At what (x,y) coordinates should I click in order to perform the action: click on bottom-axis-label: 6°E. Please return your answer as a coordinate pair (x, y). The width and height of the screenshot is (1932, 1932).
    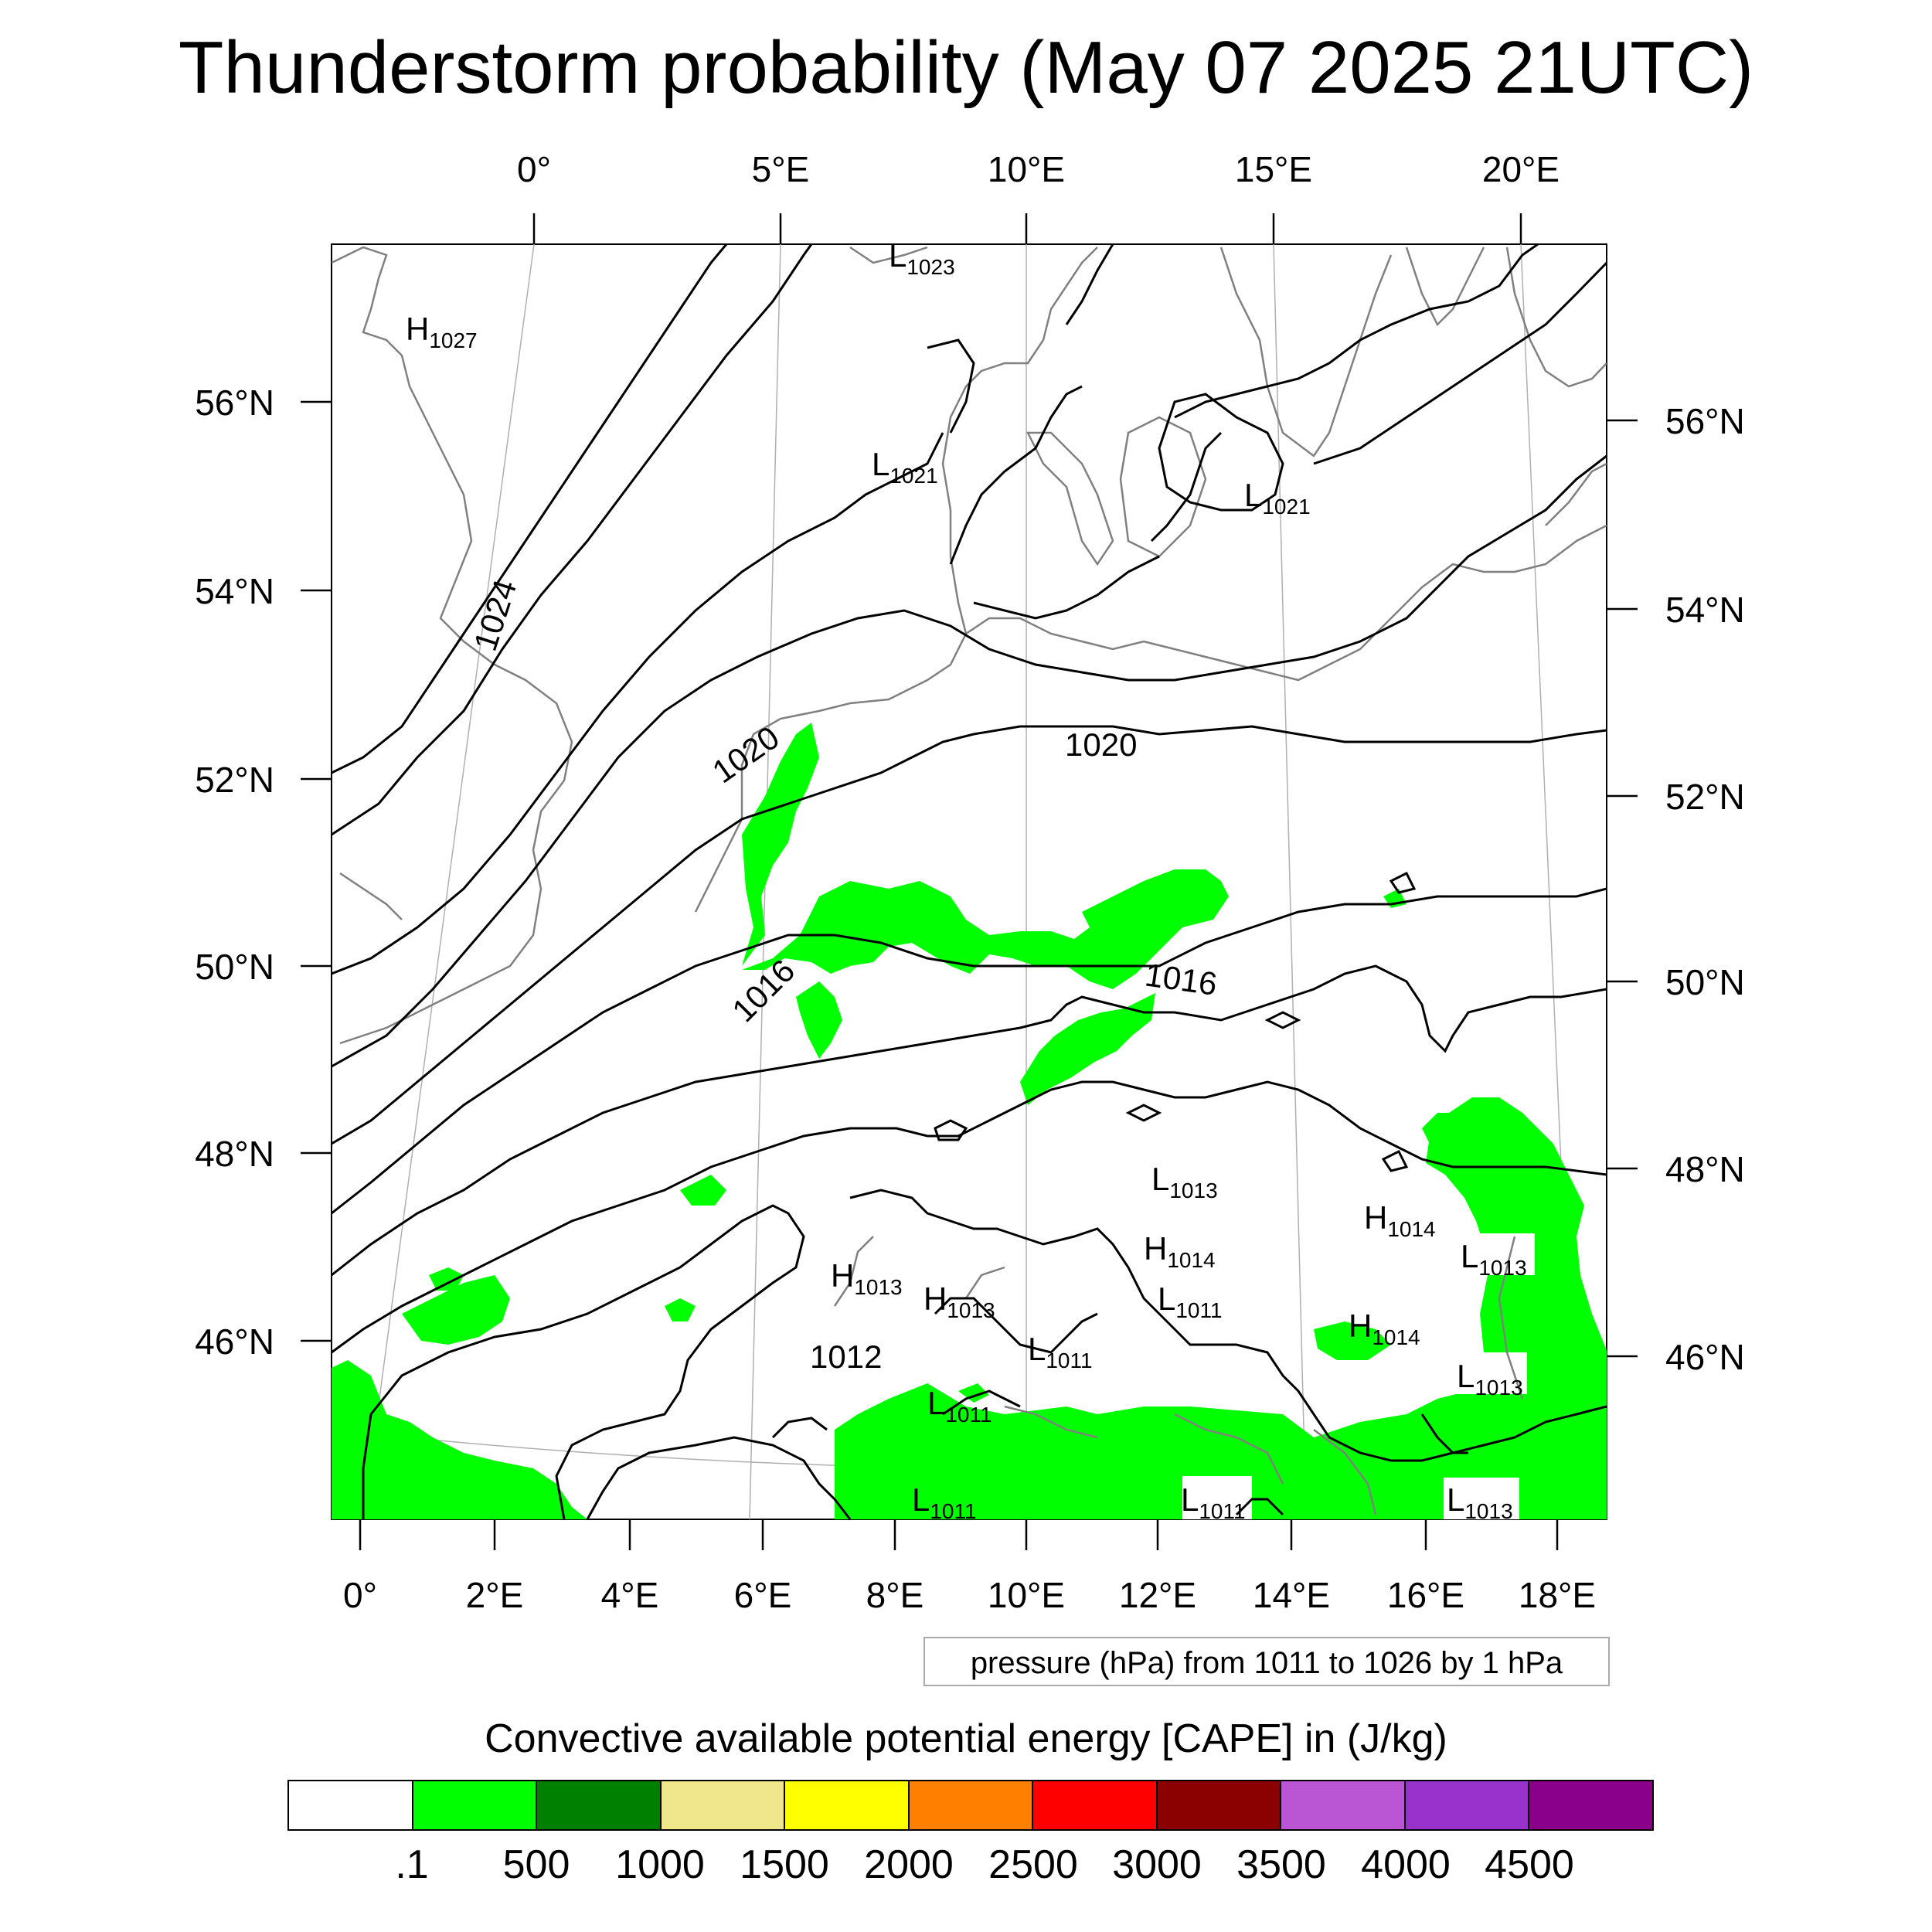
    Looking at the image, I should click on (763, 1595).